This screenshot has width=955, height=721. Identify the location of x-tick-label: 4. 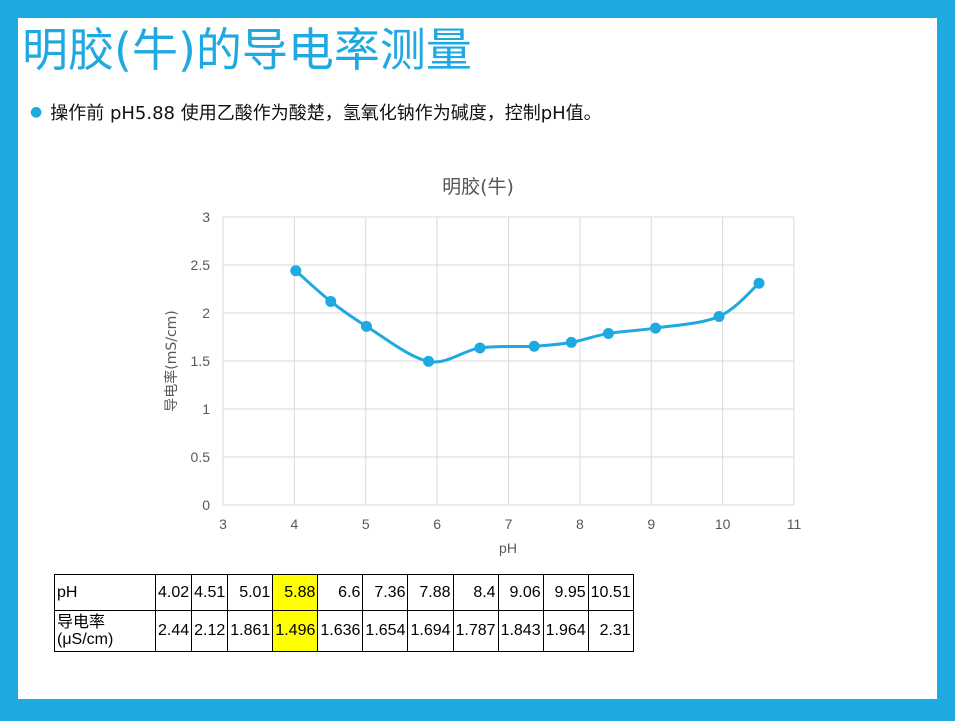
(294, 524).